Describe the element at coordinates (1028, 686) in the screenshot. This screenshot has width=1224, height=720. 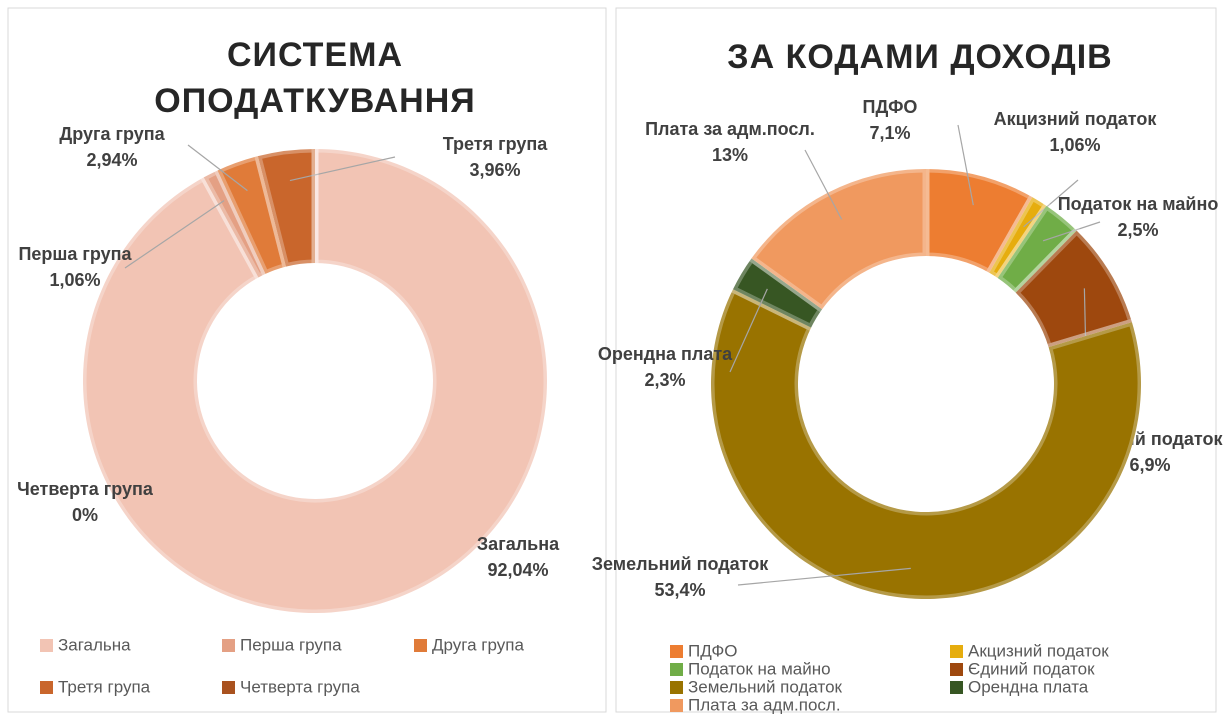
I see `legend-label: Орендна плата` at that location.